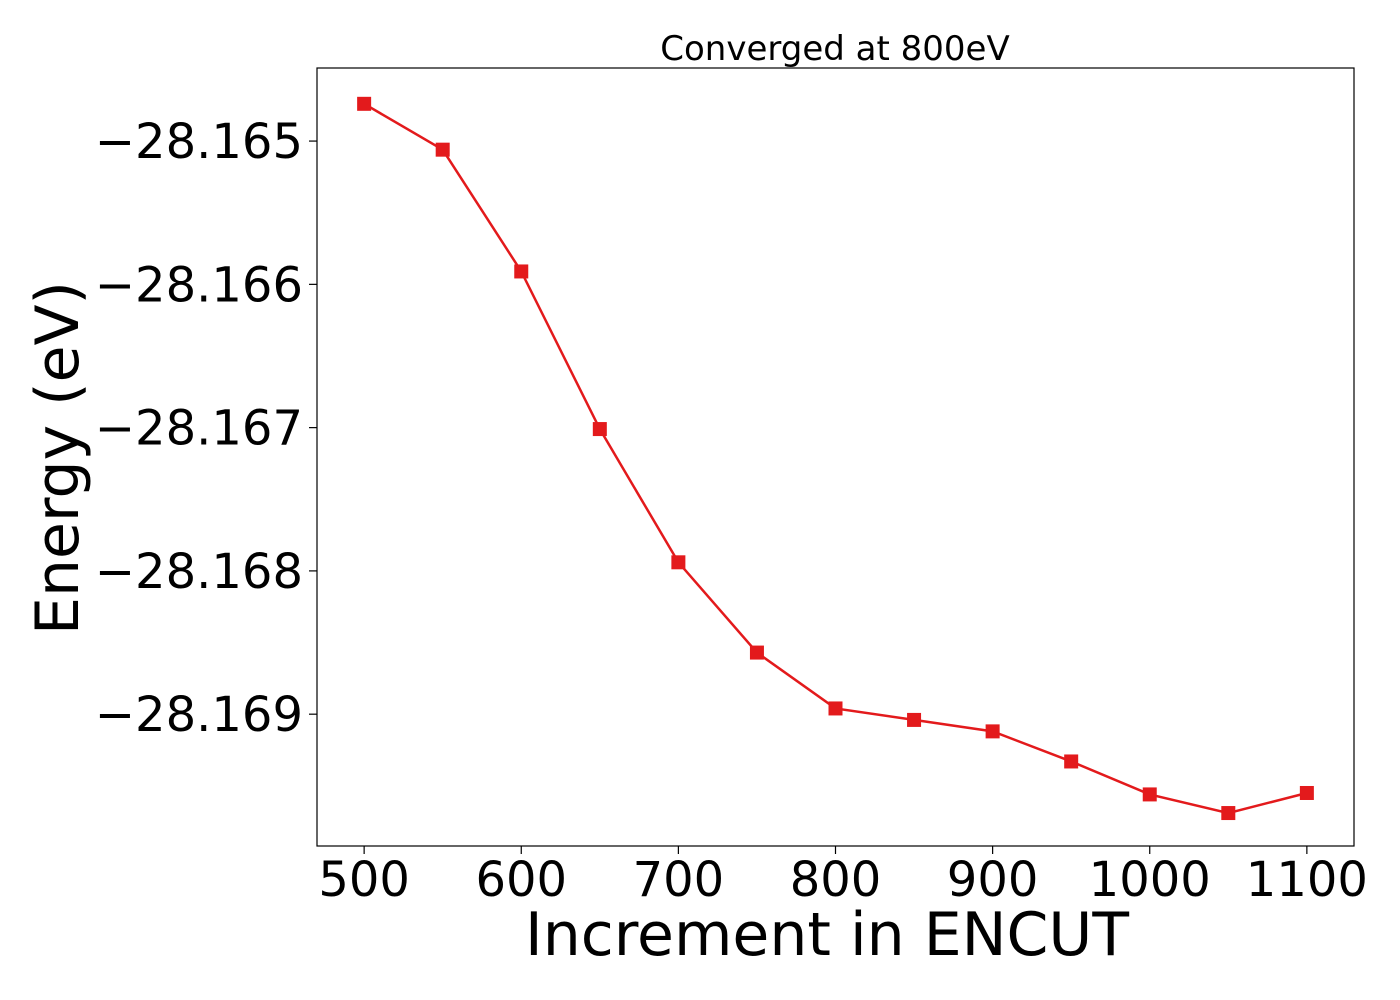  I want to click on x-tick-label: 1100, so click(1307, 880).